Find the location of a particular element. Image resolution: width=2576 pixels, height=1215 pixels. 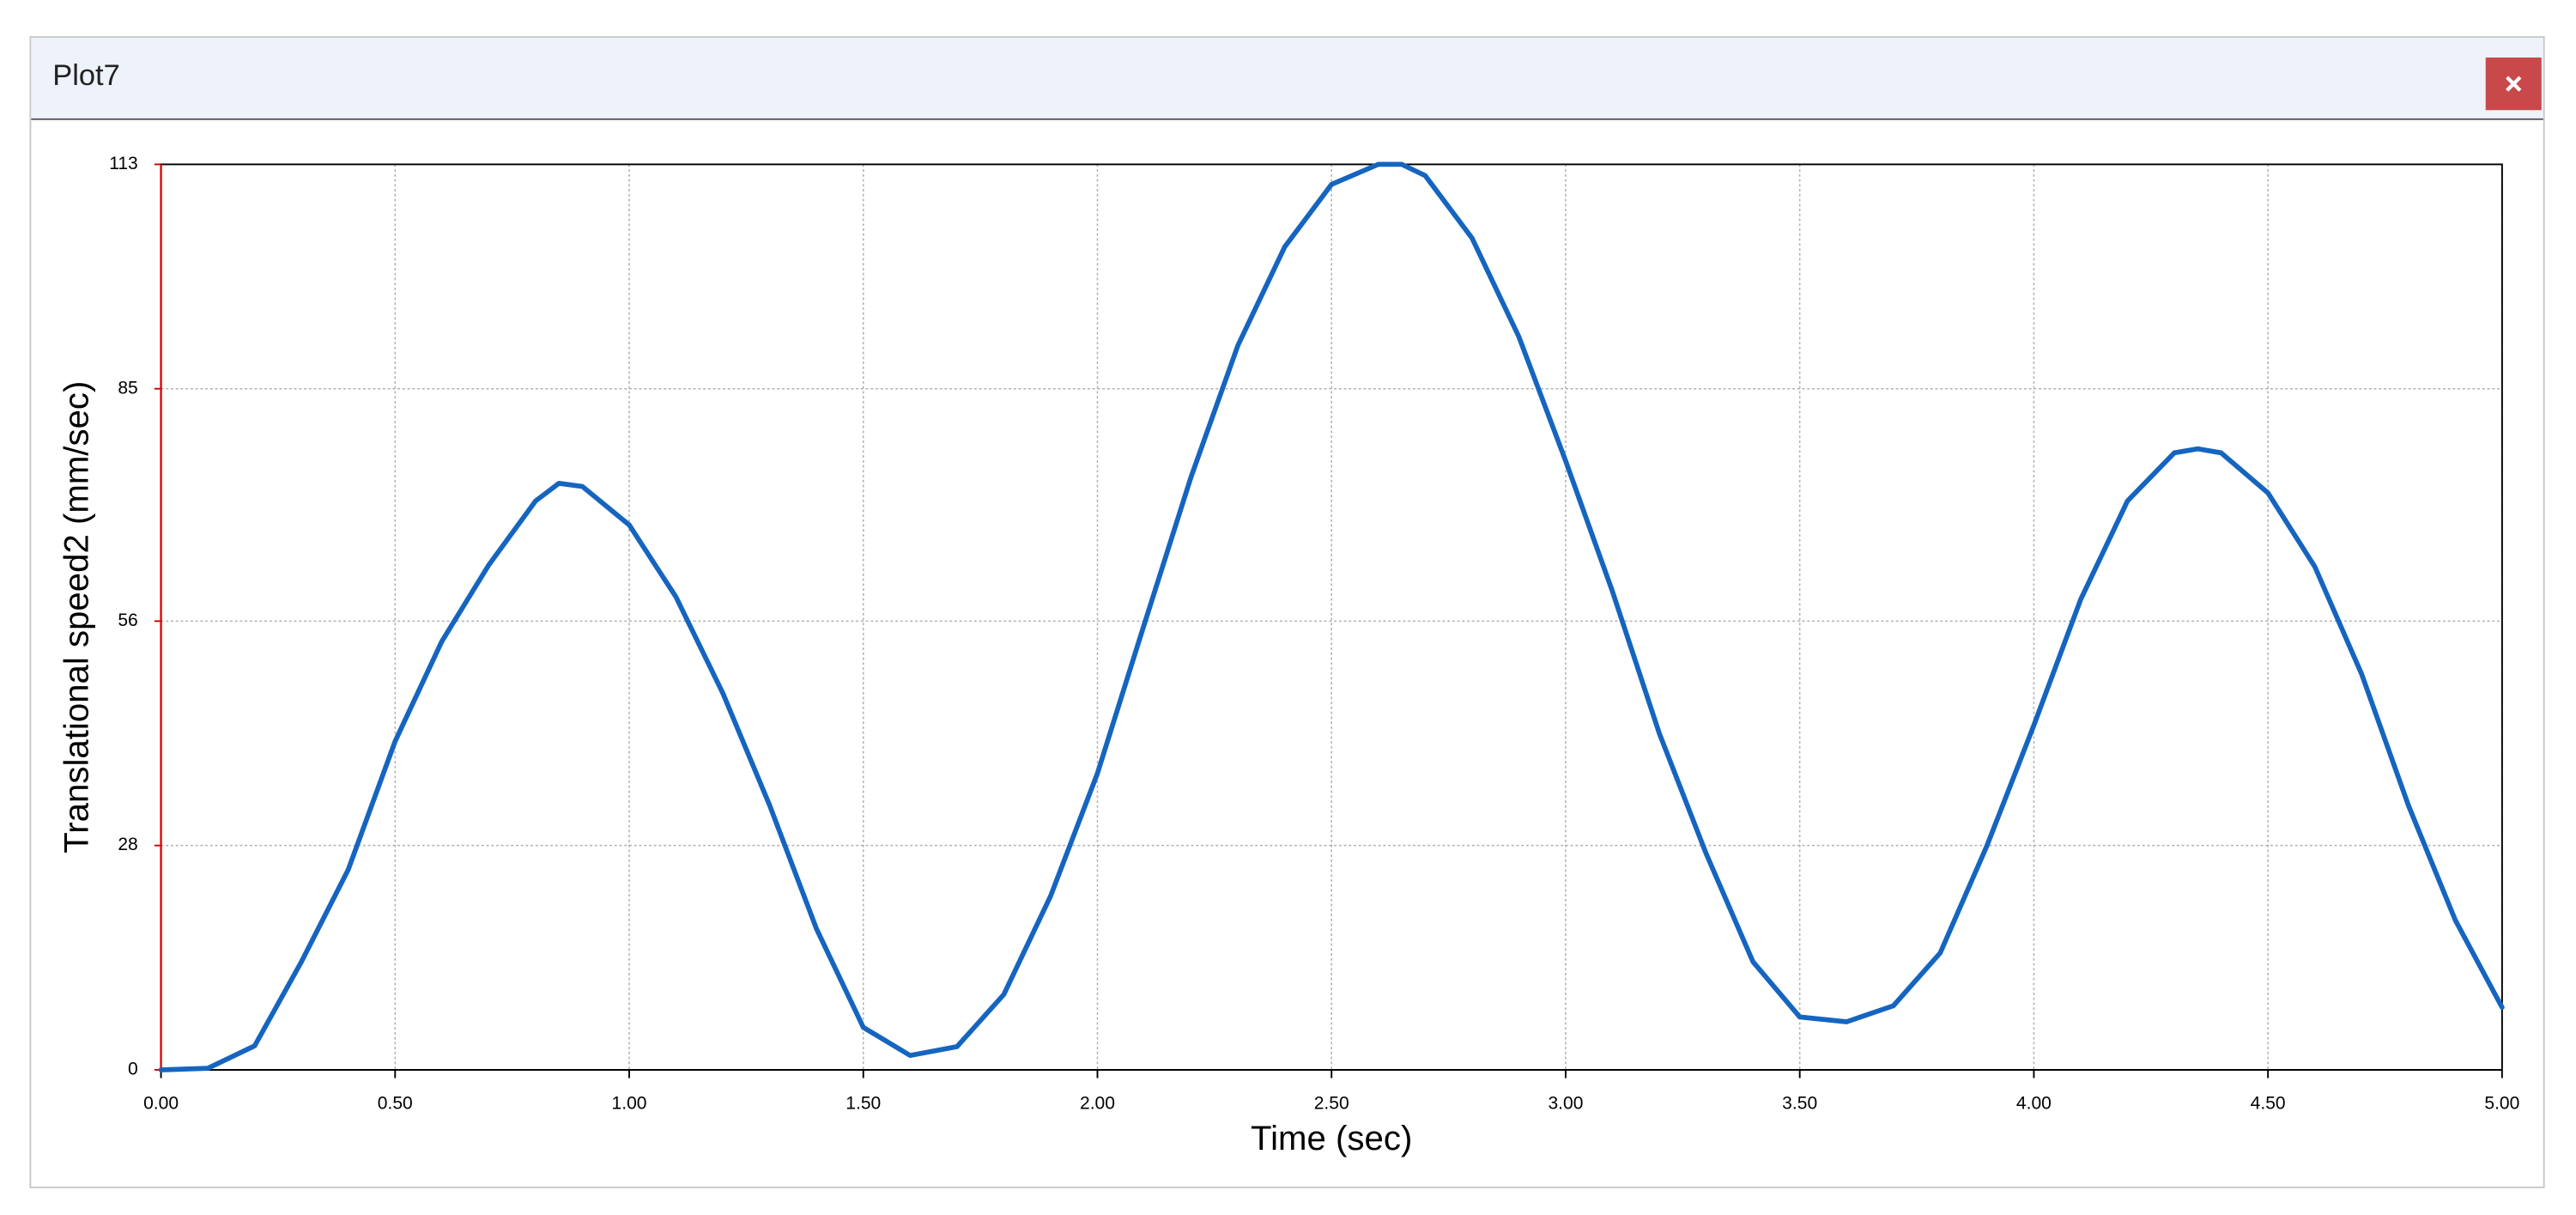

y-tick-label: 113 is located at coordinates (123, 163).